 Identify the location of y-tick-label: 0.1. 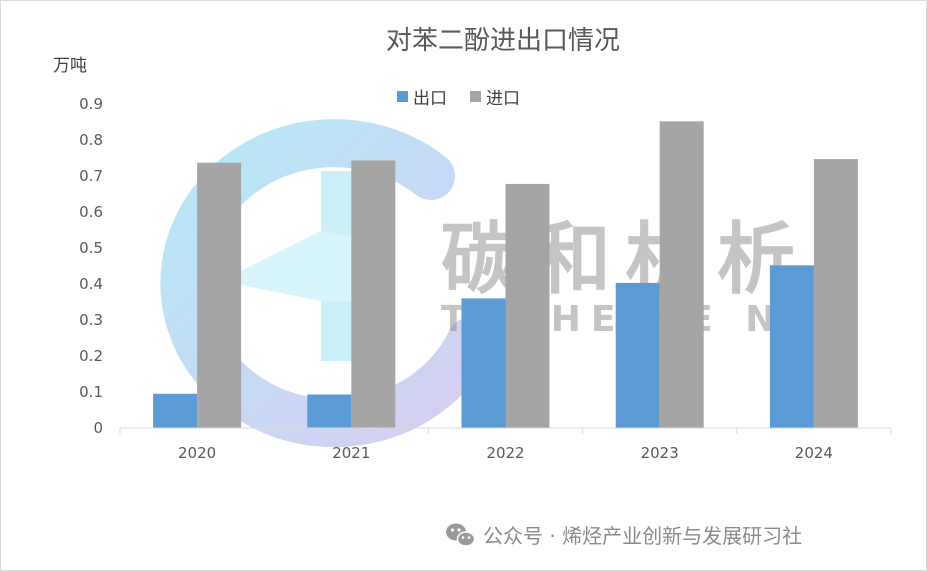
(91, 392).